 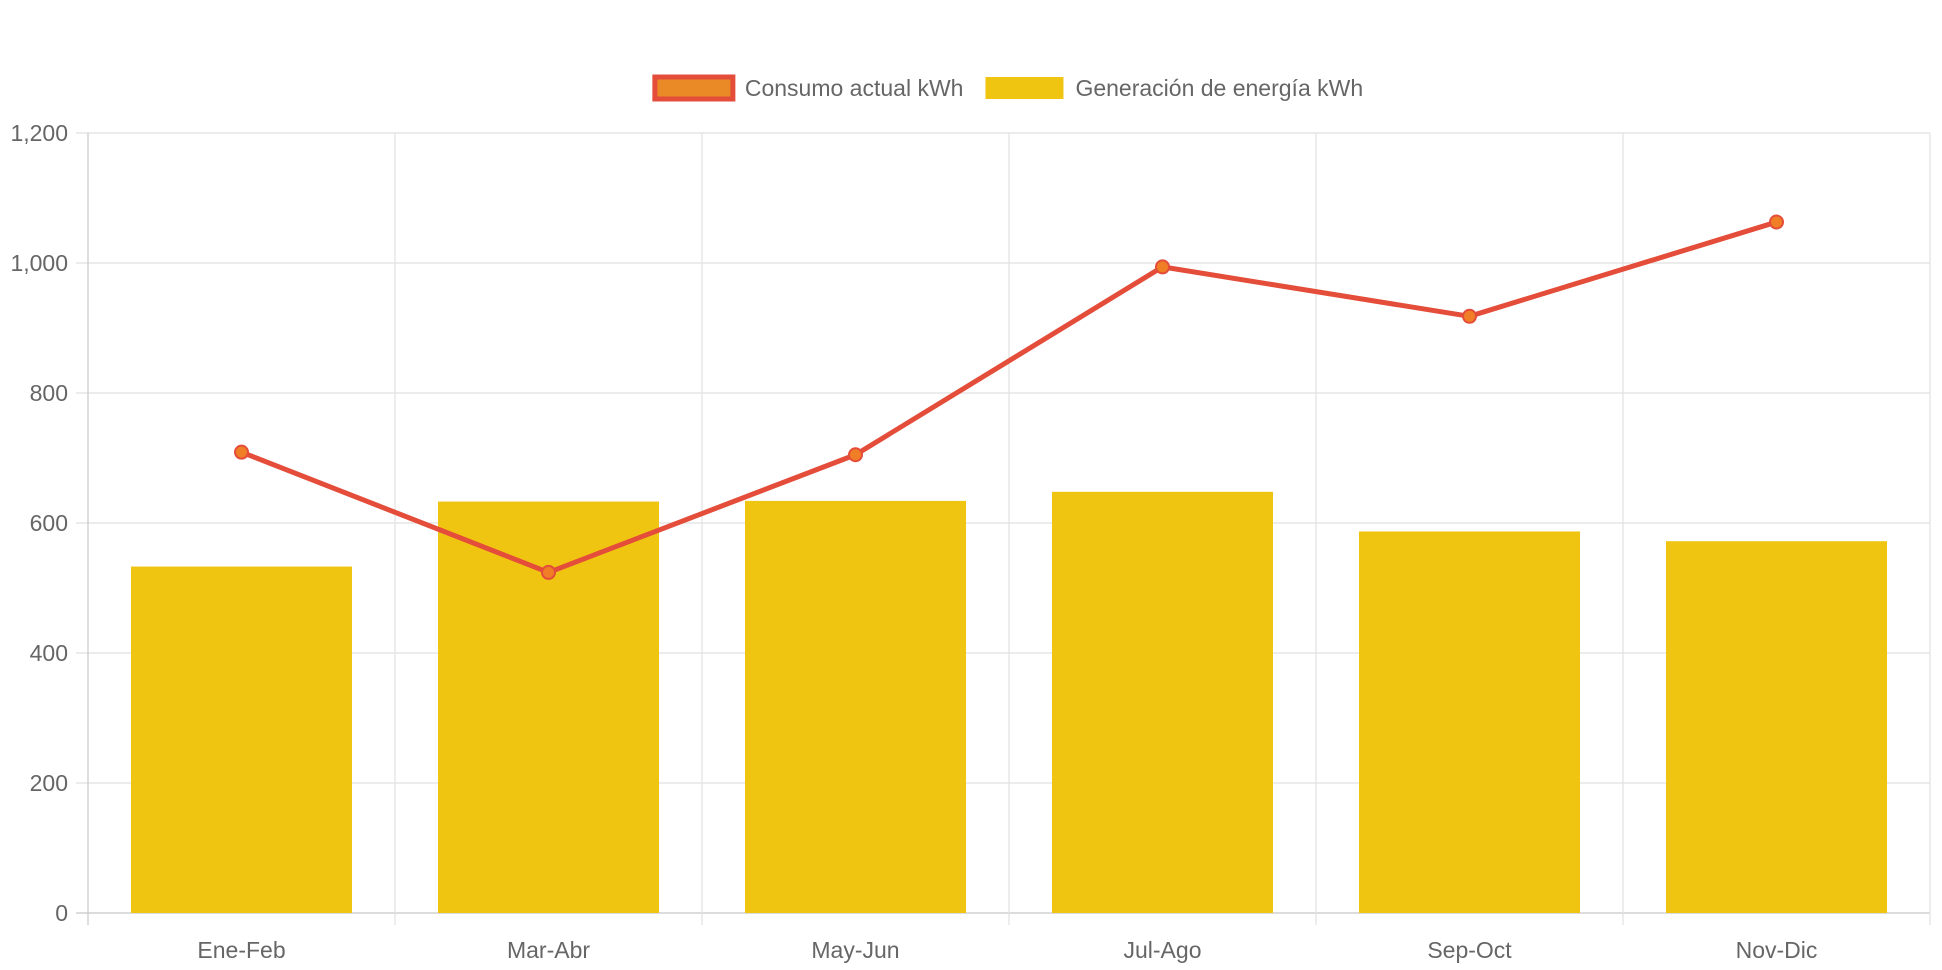 I want to click on y-tick-label: 800, so click(x=49, y=393).